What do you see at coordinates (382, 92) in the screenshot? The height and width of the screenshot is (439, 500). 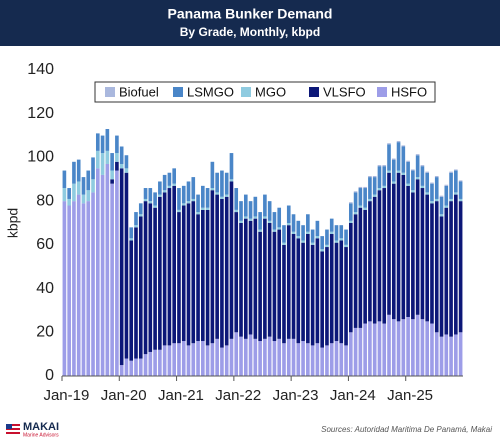 I see `legend-swatch` at bounding box center [382, 92].